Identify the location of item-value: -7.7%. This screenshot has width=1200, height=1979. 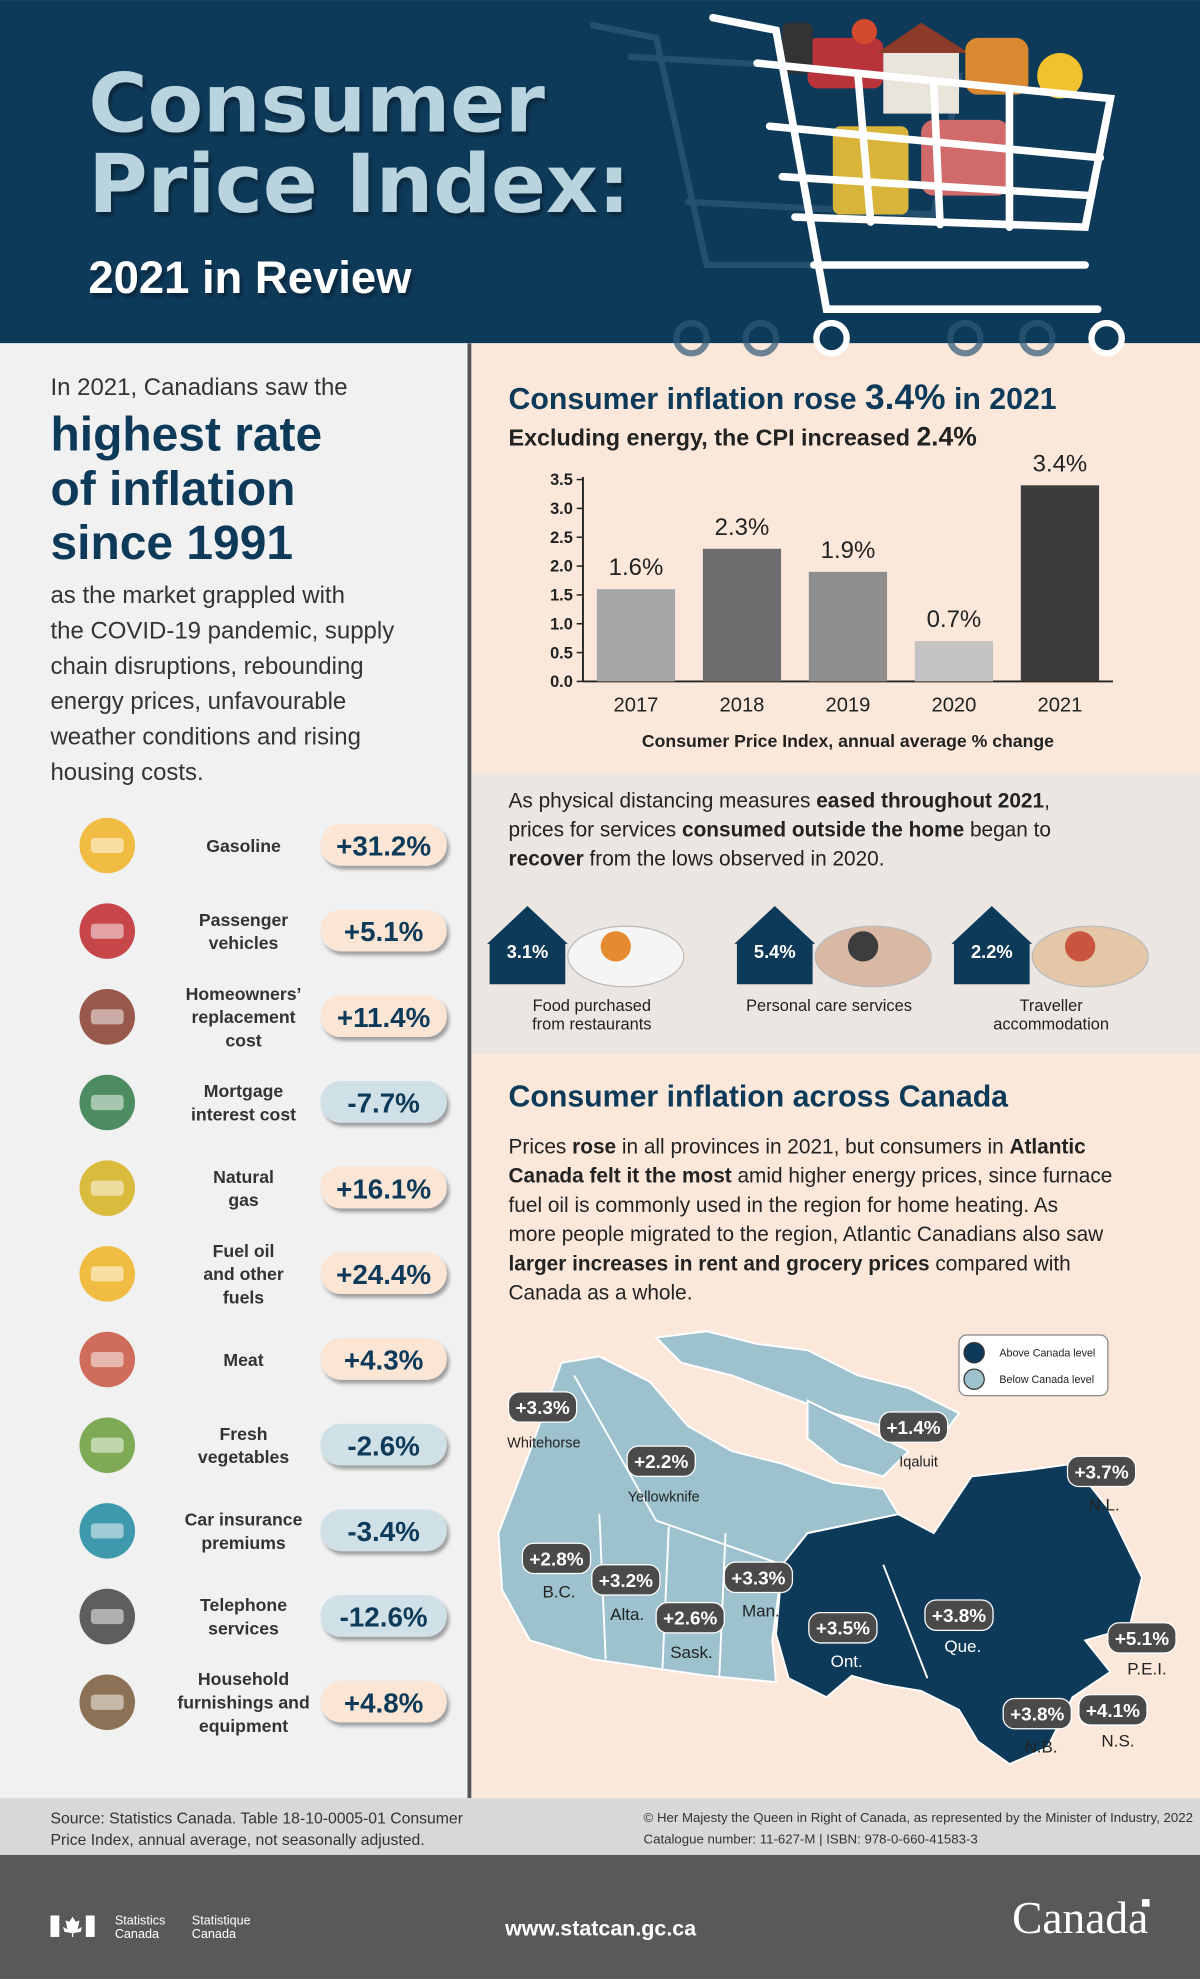
(383, 1103).